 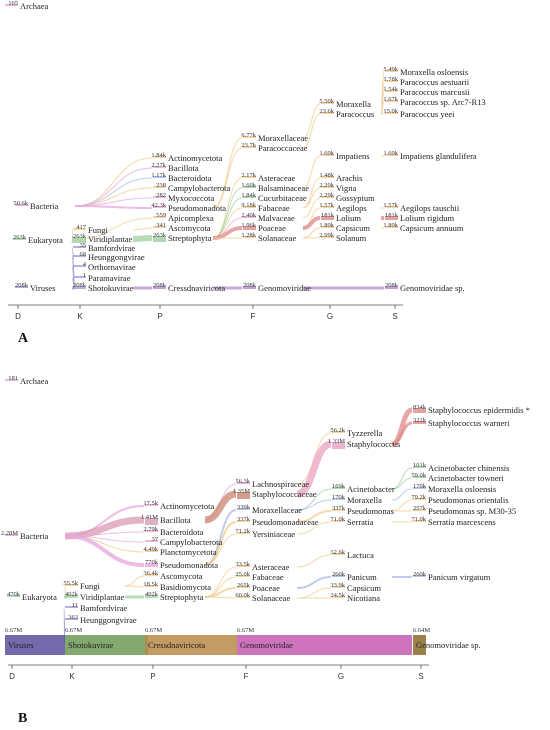 I want to click on node-value: 4.49k, so click(x=150, y=549).